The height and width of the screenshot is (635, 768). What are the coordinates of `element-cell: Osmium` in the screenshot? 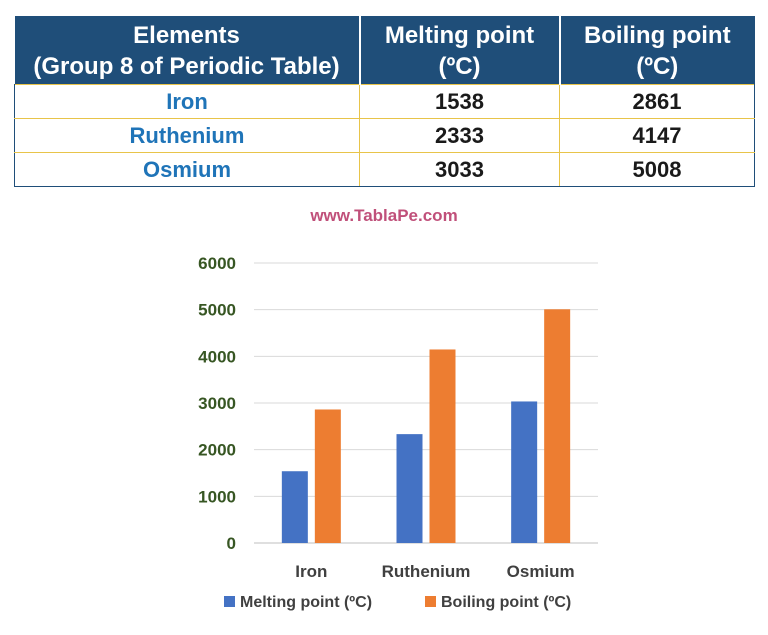 It's located at (187, 169).